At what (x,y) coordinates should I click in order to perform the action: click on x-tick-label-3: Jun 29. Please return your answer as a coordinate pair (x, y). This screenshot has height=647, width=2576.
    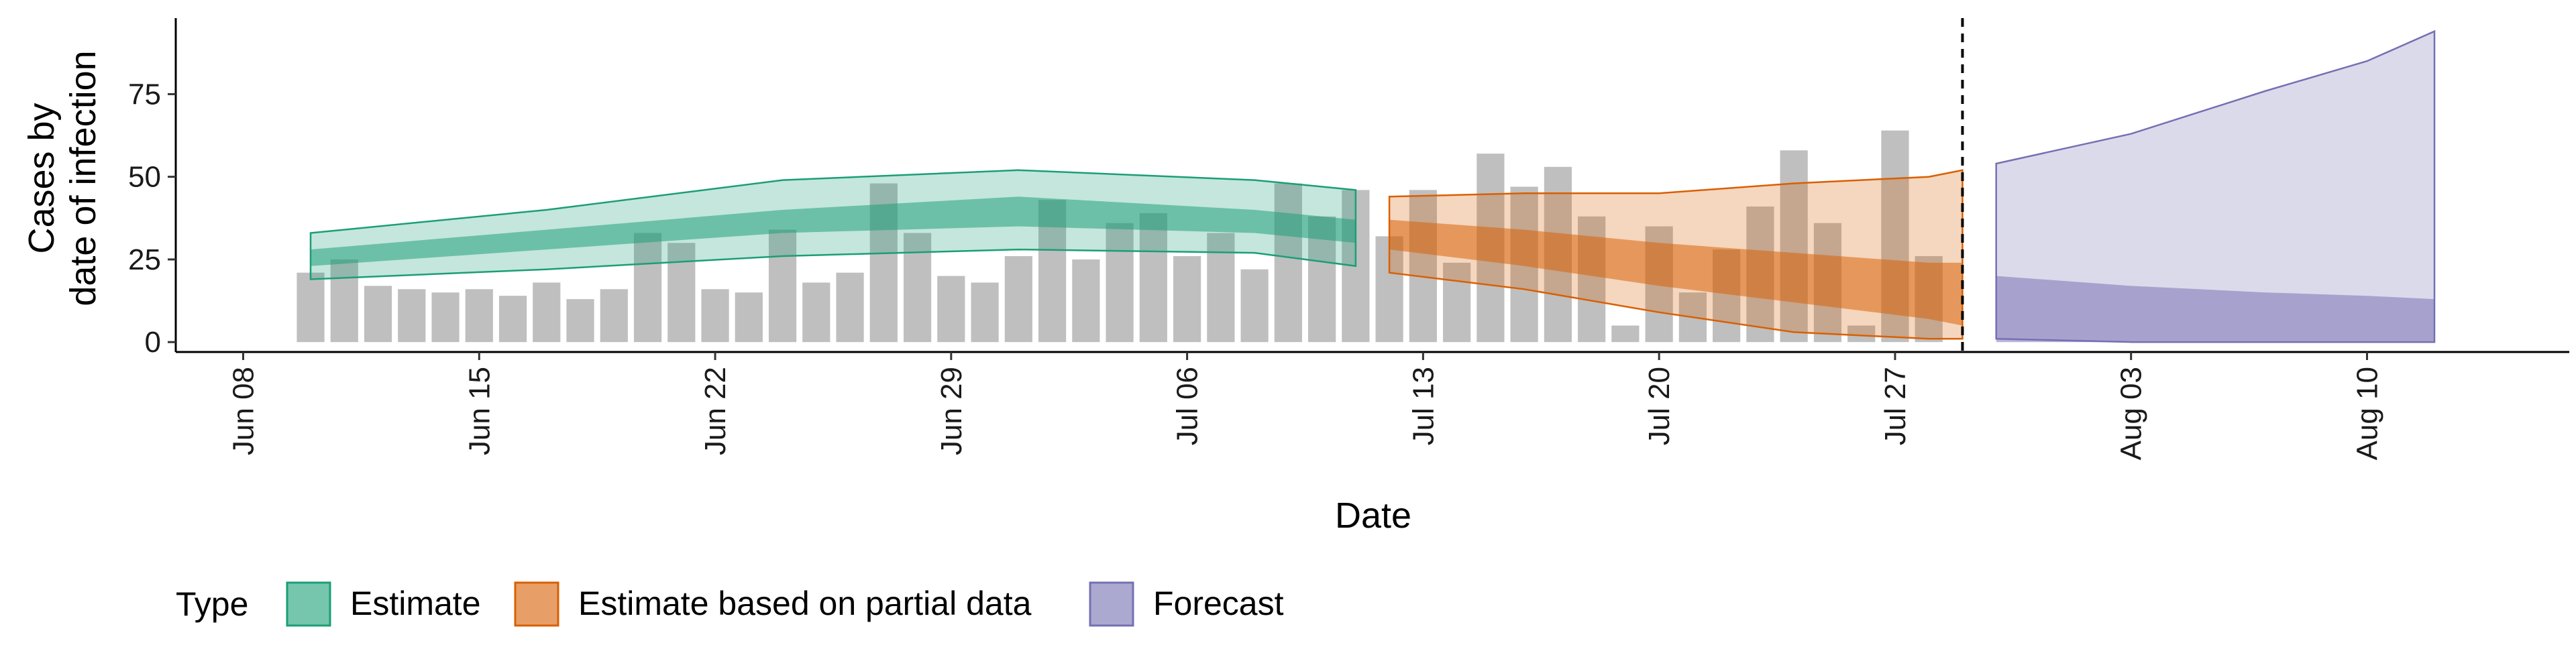
    Looking at the image, I should click on (951, 411).